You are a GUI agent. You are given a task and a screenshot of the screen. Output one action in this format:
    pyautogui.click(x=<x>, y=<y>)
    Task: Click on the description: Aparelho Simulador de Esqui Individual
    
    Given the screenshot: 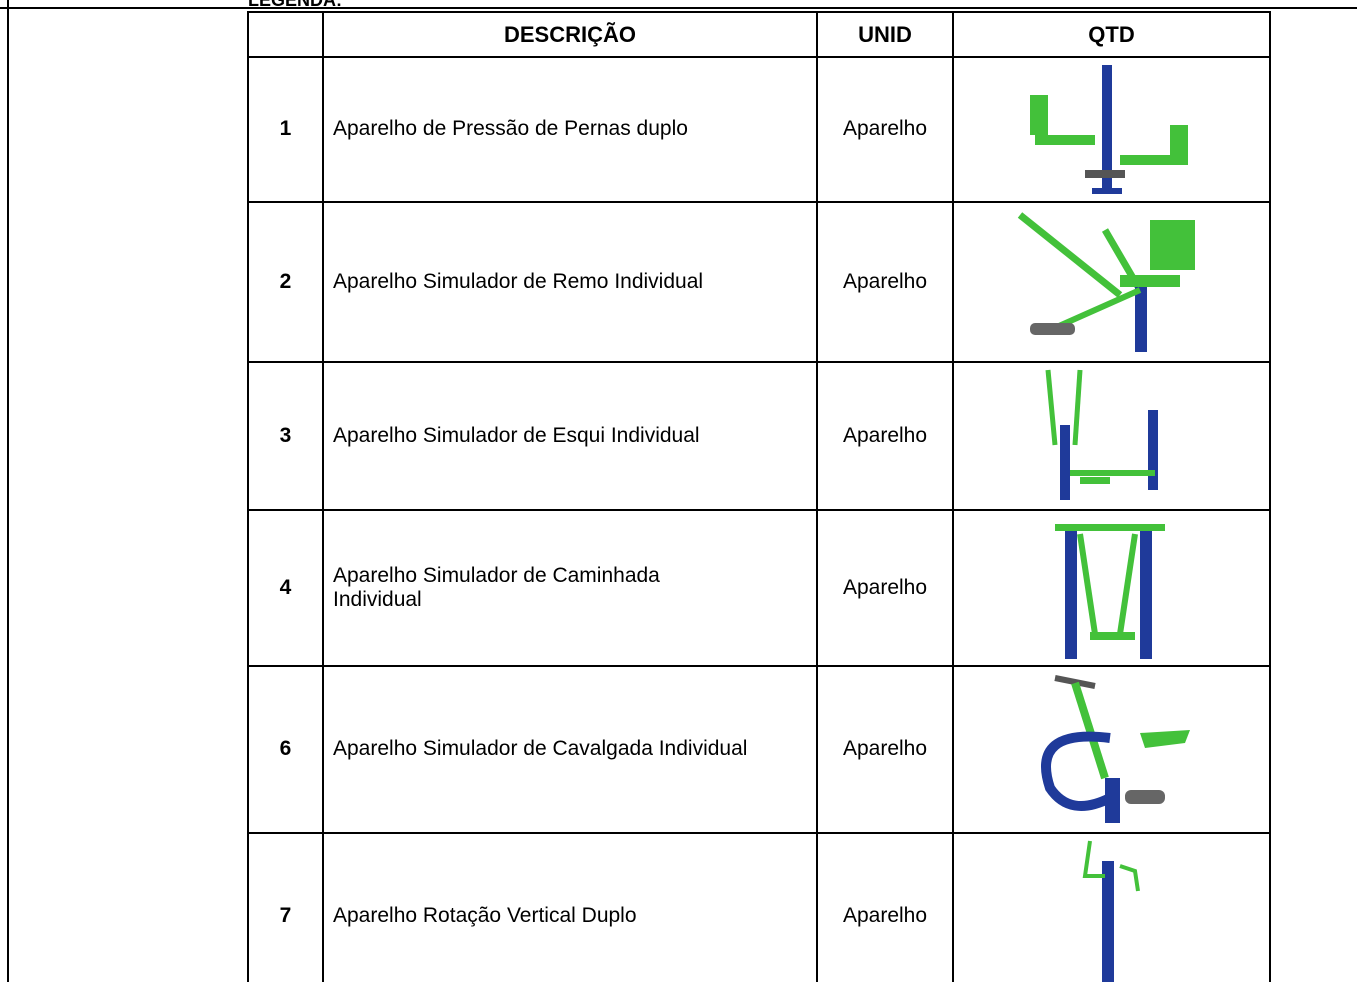 What is the action you would take?
    pyautogui.click(x=516, y=435)
    